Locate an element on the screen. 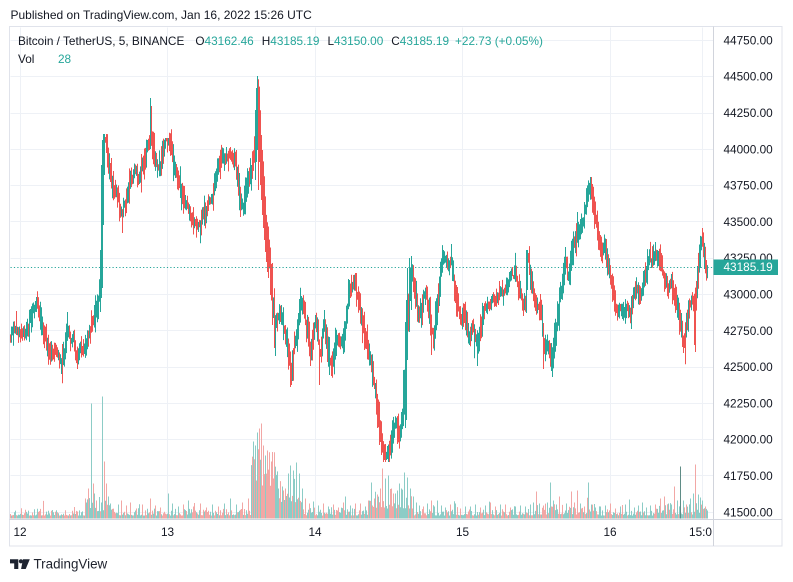  svg-text: 44500.00 is located at coordinates (749, 77).